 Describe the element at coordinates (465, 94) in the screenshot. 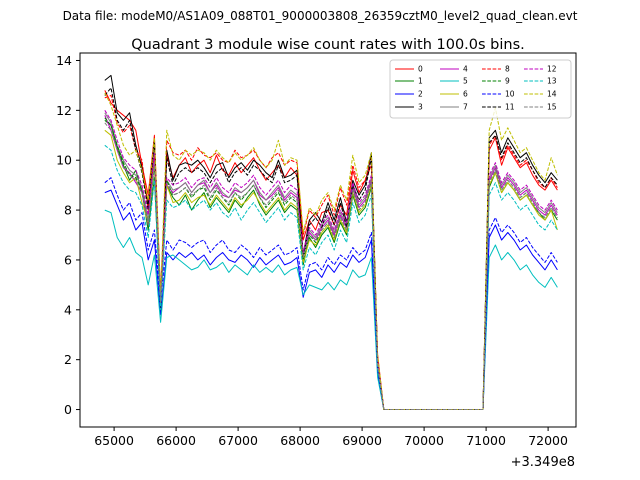

I see `legend-label-6: 6` at that location.